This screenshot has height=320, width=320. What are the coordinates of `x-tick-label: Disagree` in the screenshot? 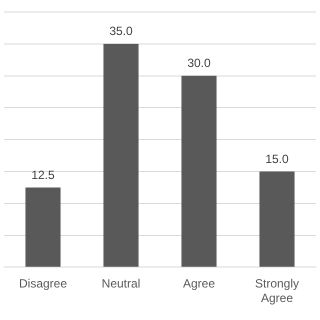 It's located at (43, 283).